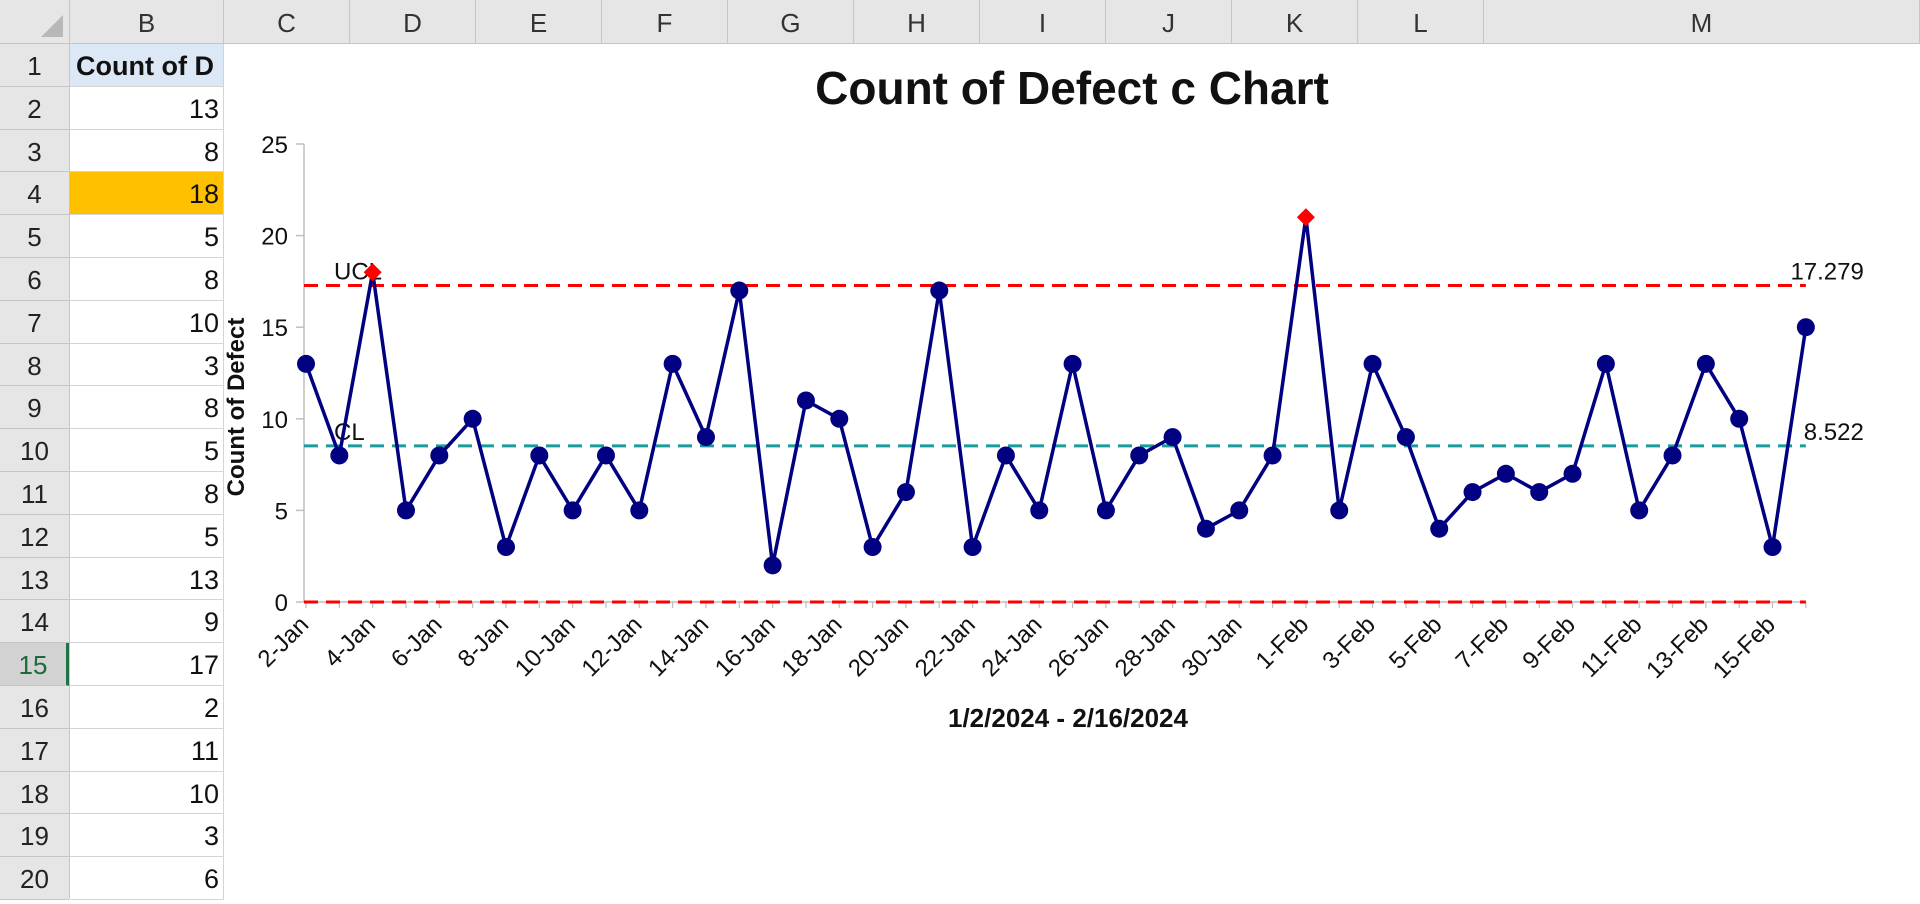  Describe the element at coordinates (1072, 88) in the screenshot. I see `chart-title: Count of Defect c Chart` at that location.